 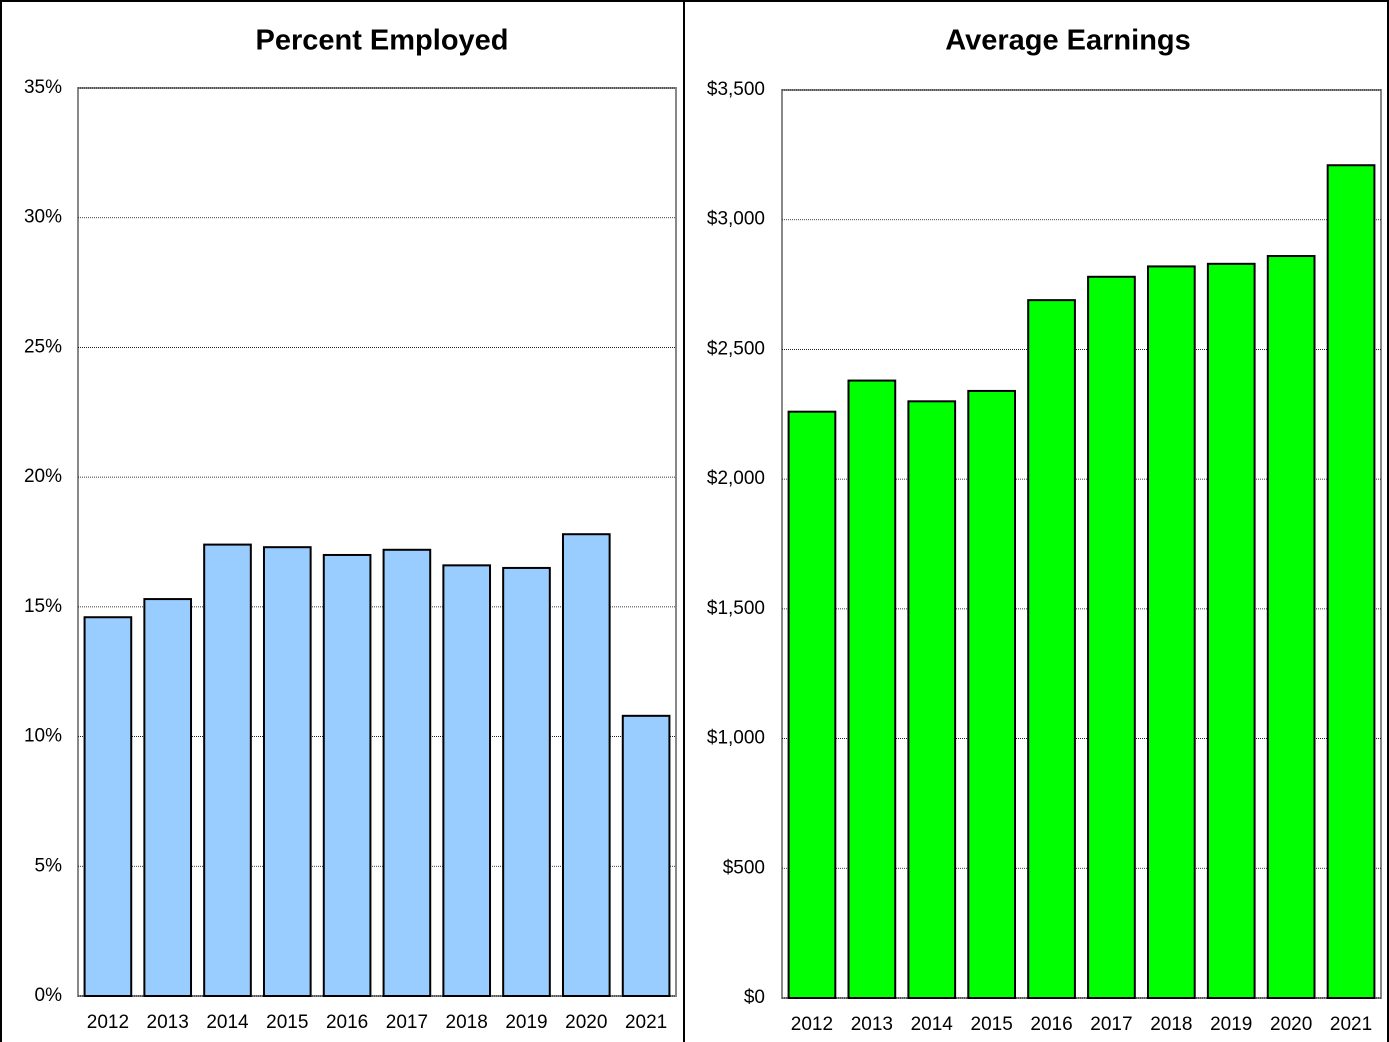 I want to click on y-tick-label: $1,500, so click(x=736, y=608).